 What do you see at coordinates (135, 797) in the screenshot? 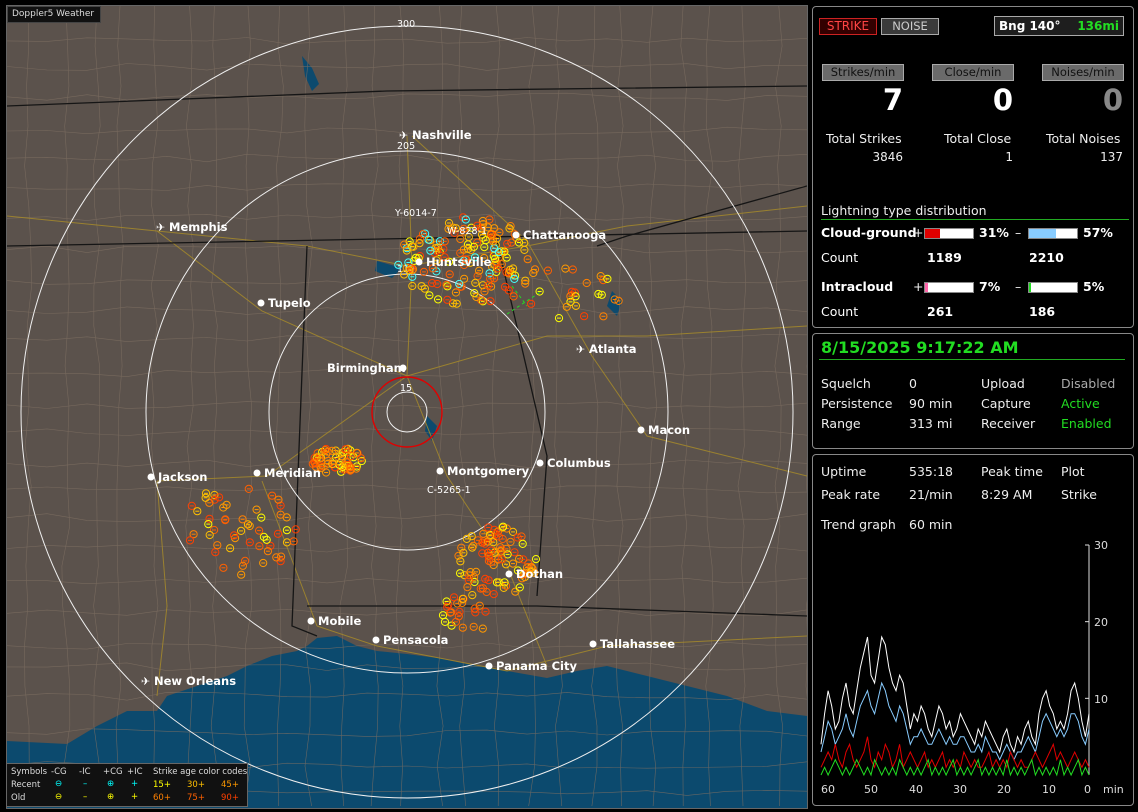
I see `plus-ic-old-icon: +` at bounding box center [135, 797].